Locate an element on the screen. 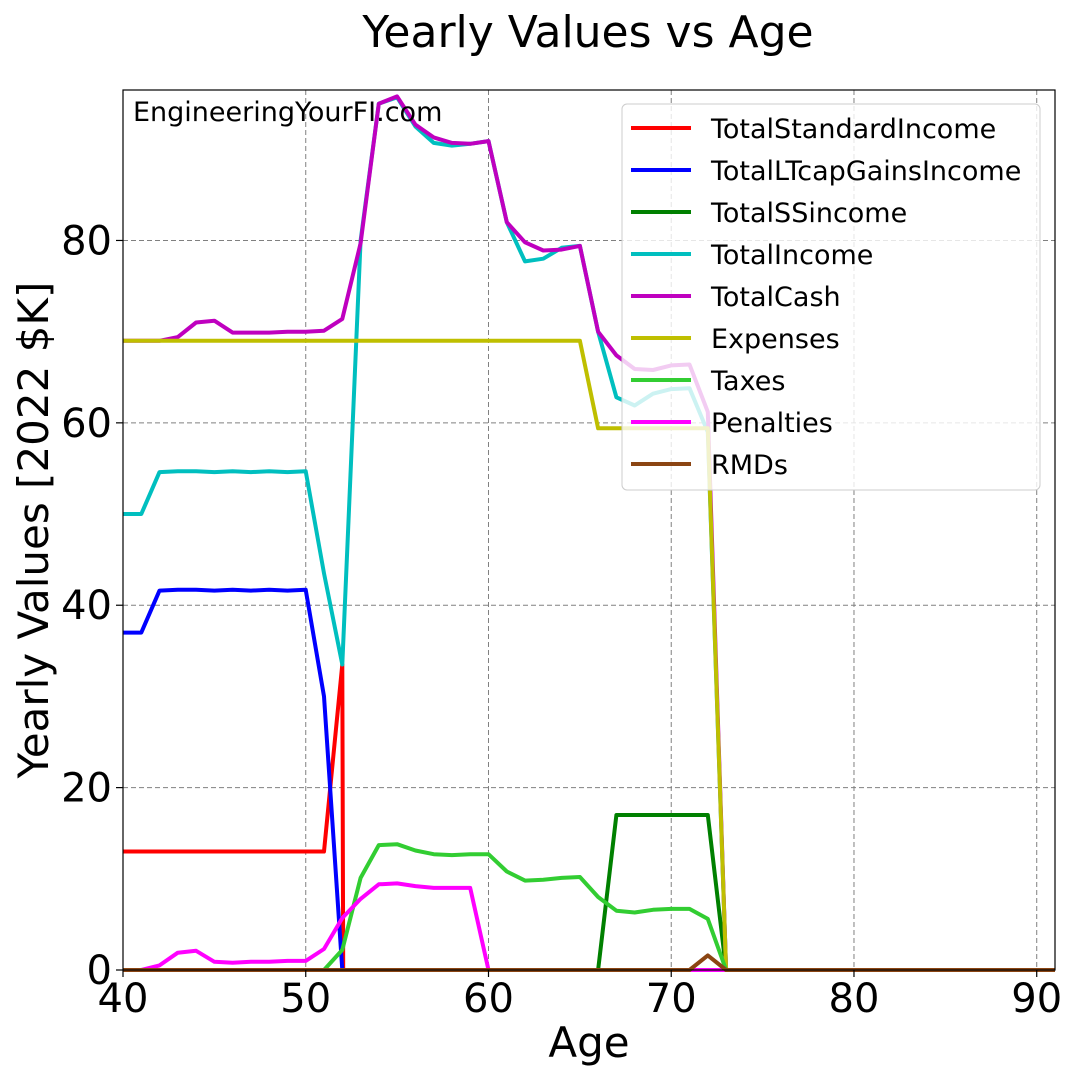 The height and width of the screenshot is (1080, 1080). y-tick-label: 40 is located at coordinates (86, 606).